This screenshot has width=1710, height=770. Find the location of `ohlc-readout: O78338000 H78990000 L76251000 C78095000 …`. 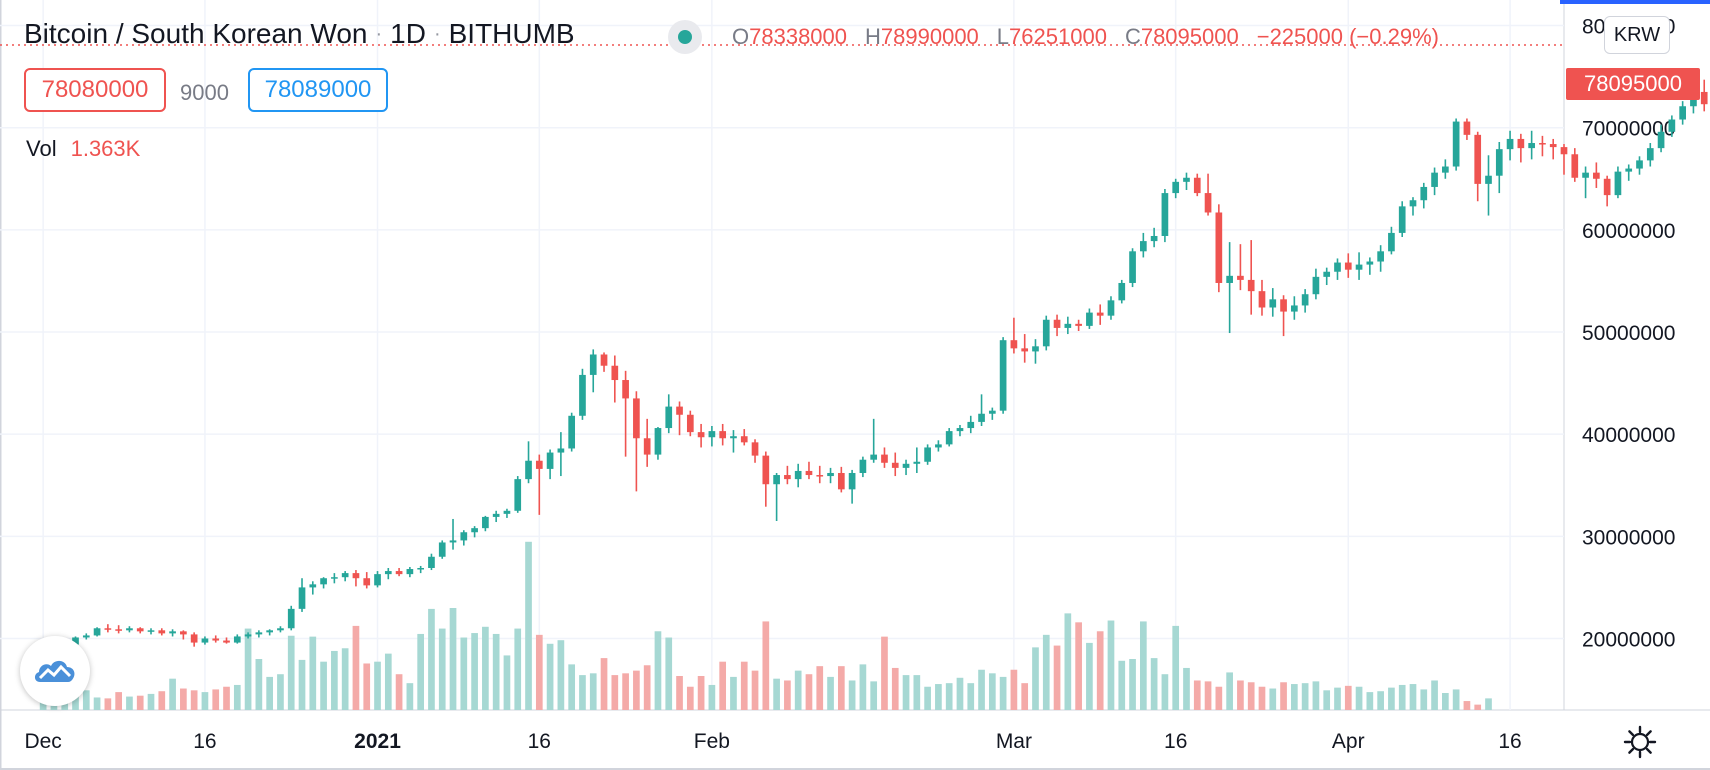

ohlc-readout: O78338000 H78990000 L76251000 C78095000 … is located at coordinates (1085, 37).